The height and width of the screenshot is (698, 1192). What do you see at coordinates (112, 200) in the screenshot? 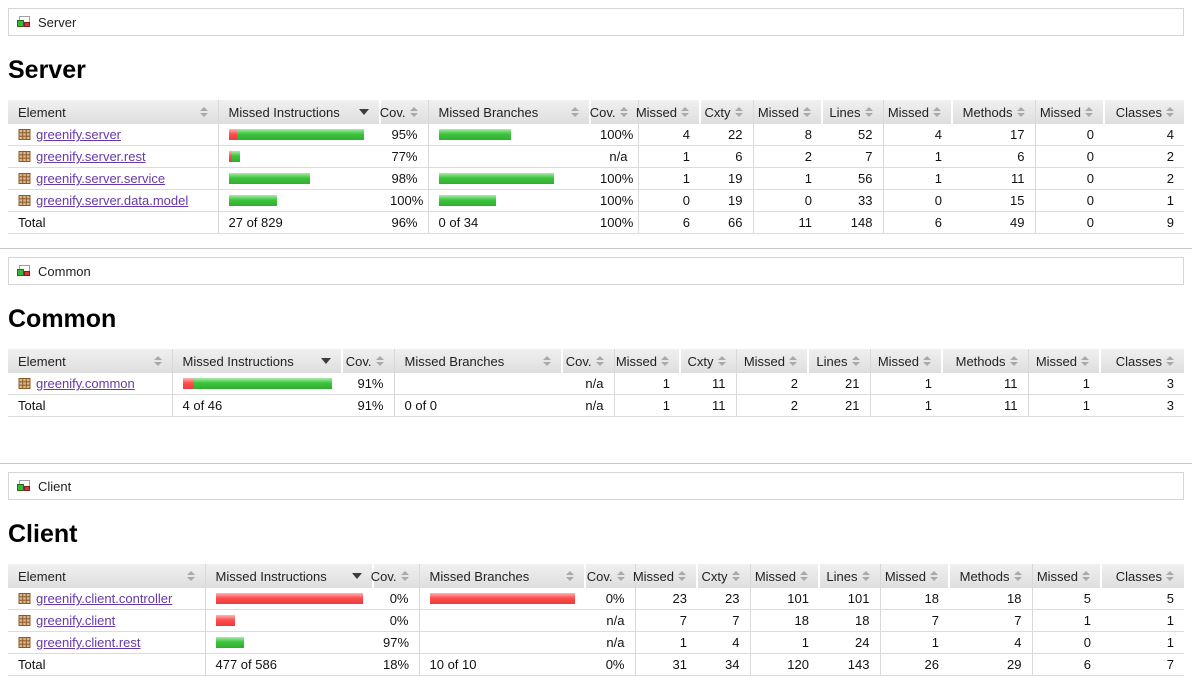
I see `package-link: greenify.server.data.model` at bounding box center [112, 200].